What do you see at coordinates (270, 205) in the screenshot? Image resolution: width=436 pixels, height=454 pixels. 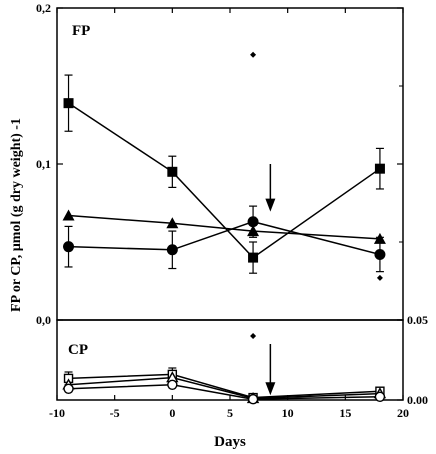 I see `fp-arrow-head` at bounding box center [270, 205].